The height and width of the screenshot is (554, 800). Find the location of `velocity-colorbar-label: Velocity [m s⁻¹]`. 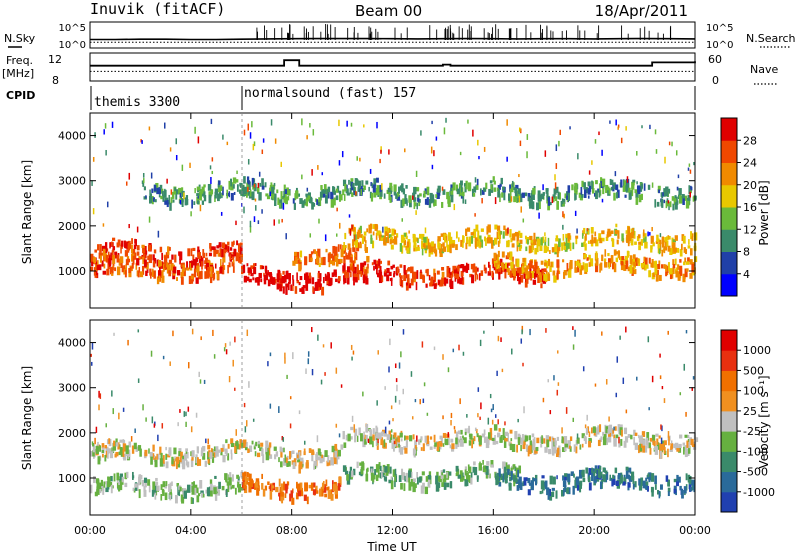

velocity-colorbar-label: Velocity [m s⁻¹] is located at coordinates (764, 421).